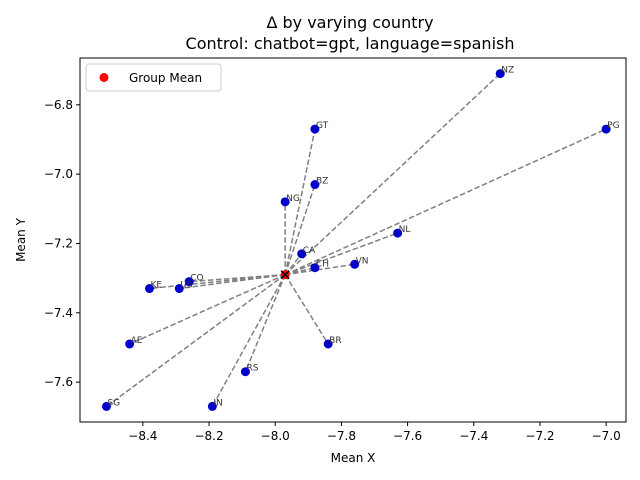 The height and width of the screenshot is (480, 640). I want to click on point-label-in: IN, so click(217, 403).